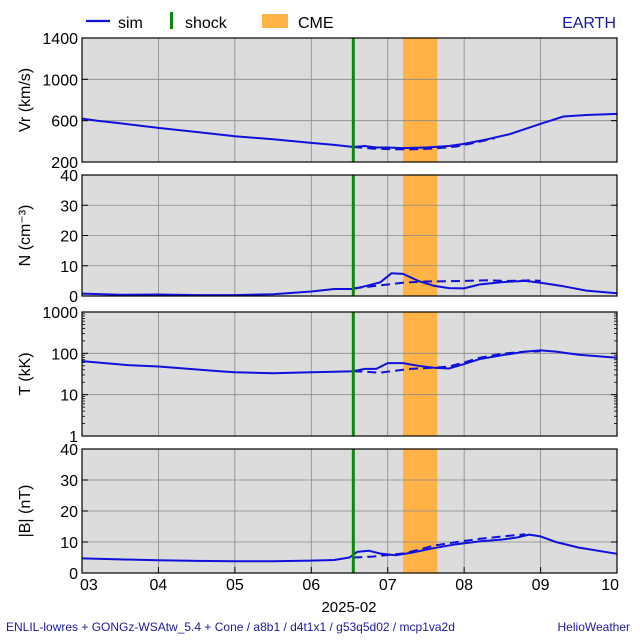 The width and height of the screenshot is (640, 640). Describe the element at coordinates (130, 23) in the screenshot. I see `legend-sim-label: sim` at that location.